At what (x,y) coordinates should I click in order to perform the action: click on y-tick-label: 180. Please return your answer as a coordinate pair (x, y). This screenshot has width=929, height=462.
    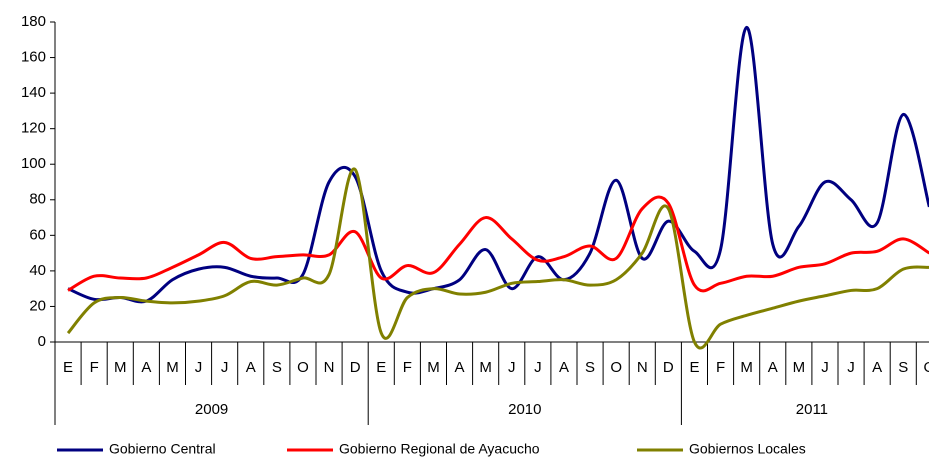
    Looking at the image, I should click on (33, 21).